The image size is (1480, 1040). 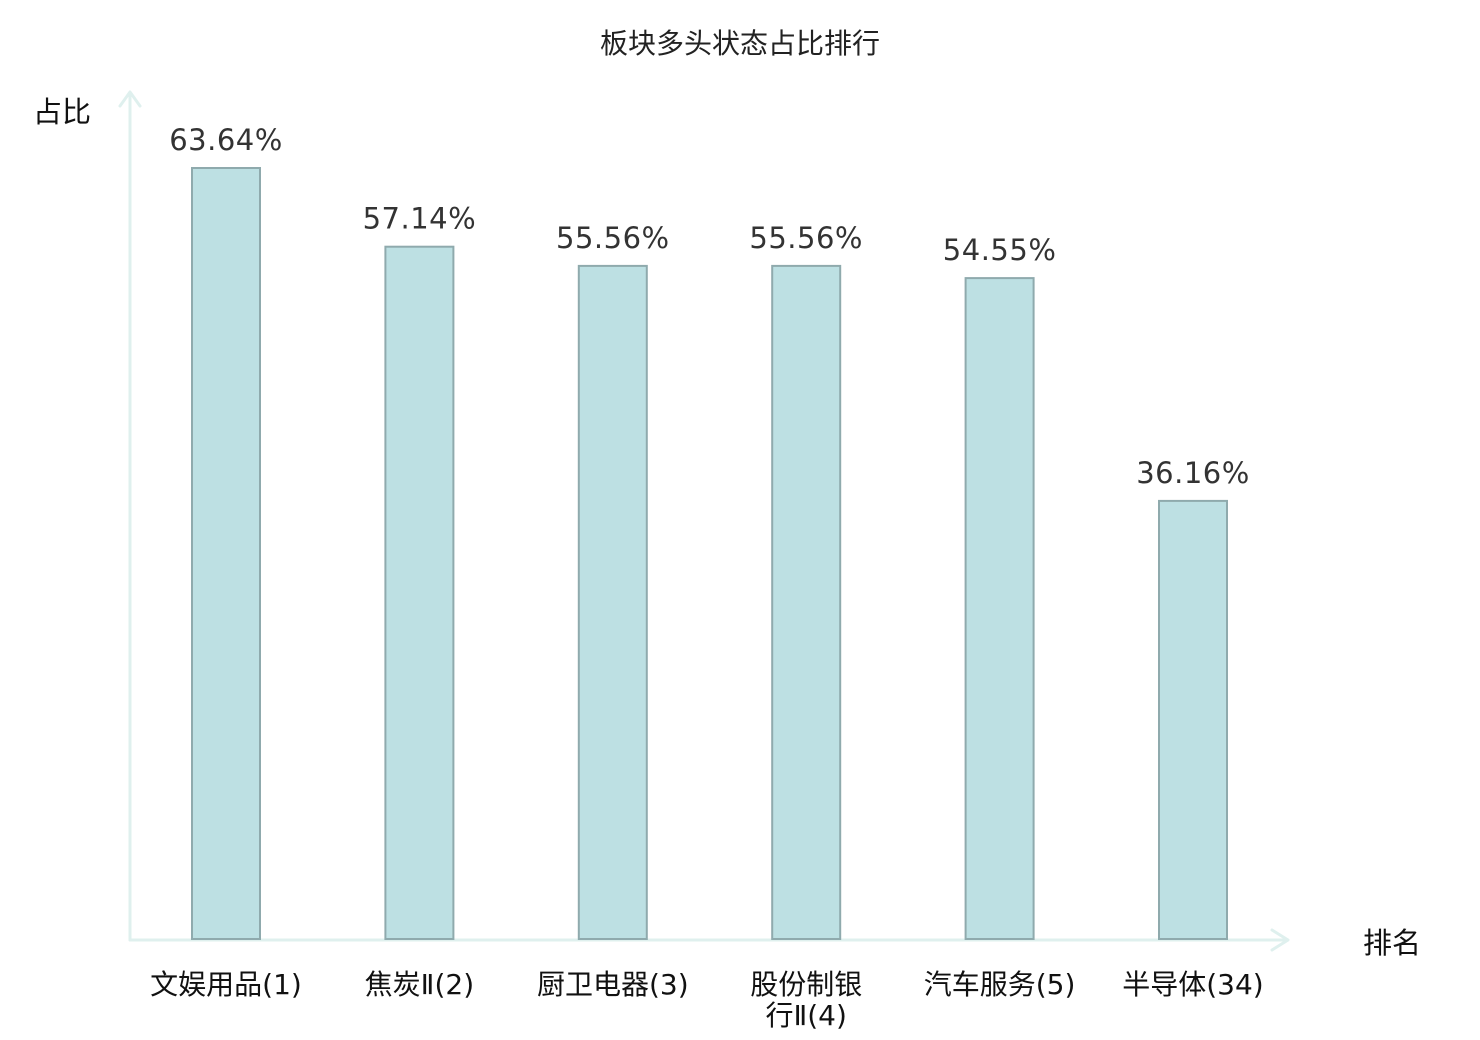 I want to click on category-label: 文娱用品(1), so click(x=226, y=984).